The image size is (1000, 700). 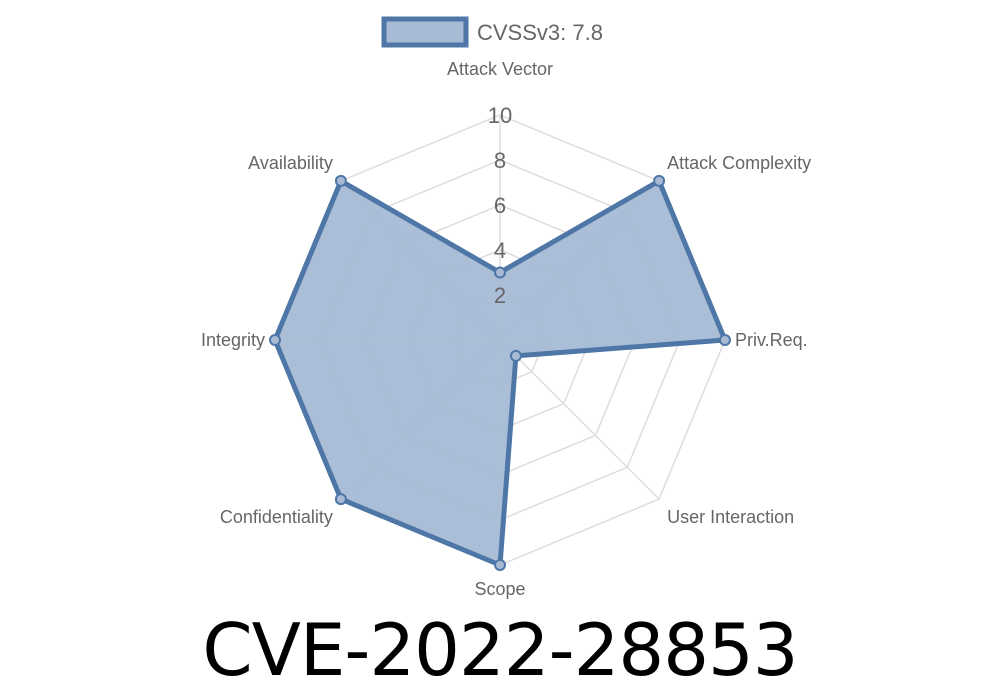 What do you see at coordinates (500, 69) in the screenshot?
I see `axis-label: Attack Vector` at bounding box center [500, 69].